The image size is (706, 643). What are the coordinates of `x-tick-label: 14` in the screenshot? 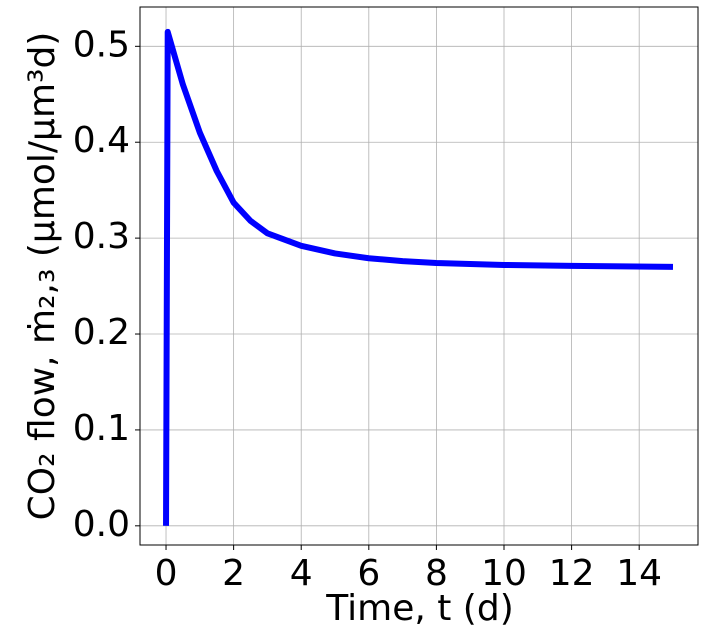 It's located at (639, 573).